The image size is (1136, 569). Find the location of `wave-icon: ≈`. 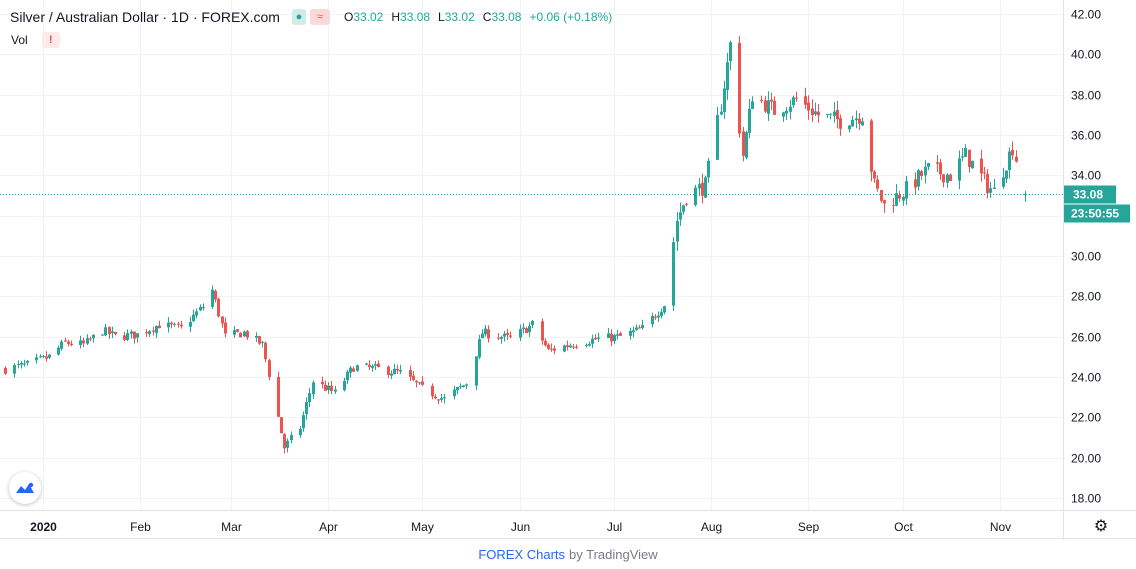

wave-icon: ≈ is located at coordinates (319, 17).